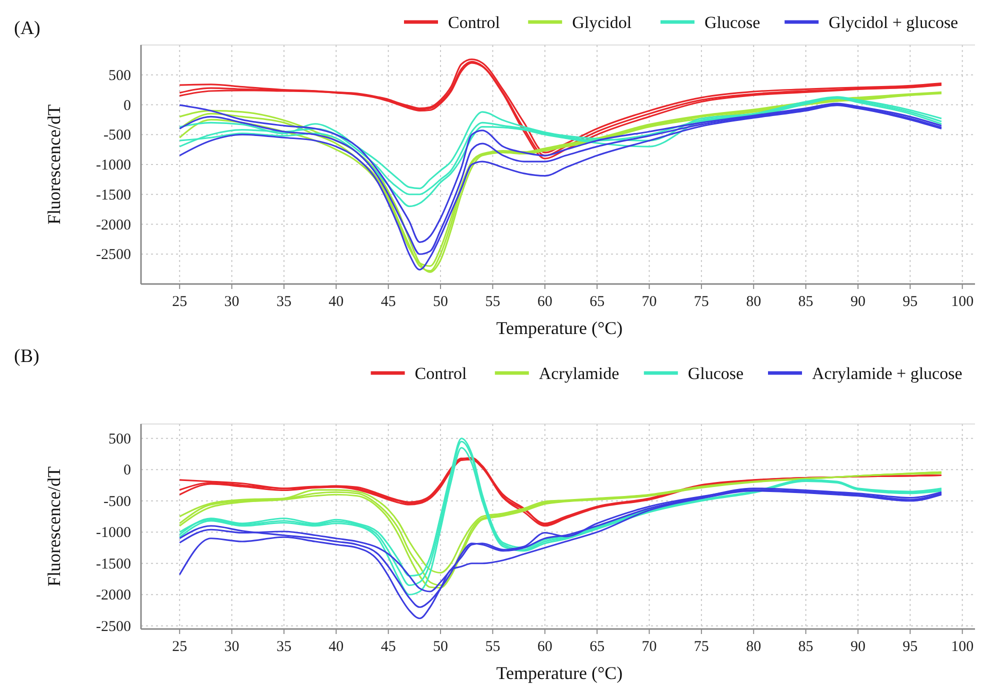  What do you see at coordinates (602, 22) in the screenshot?
I see `legend-label: Glycidol` at bounding box center [602, 22].